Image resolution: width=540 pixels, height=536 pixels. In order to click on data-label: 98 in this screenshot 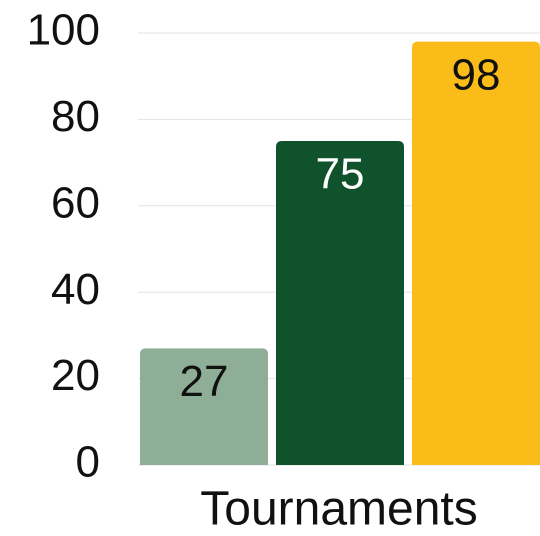, I will do `click(476, 74)`.